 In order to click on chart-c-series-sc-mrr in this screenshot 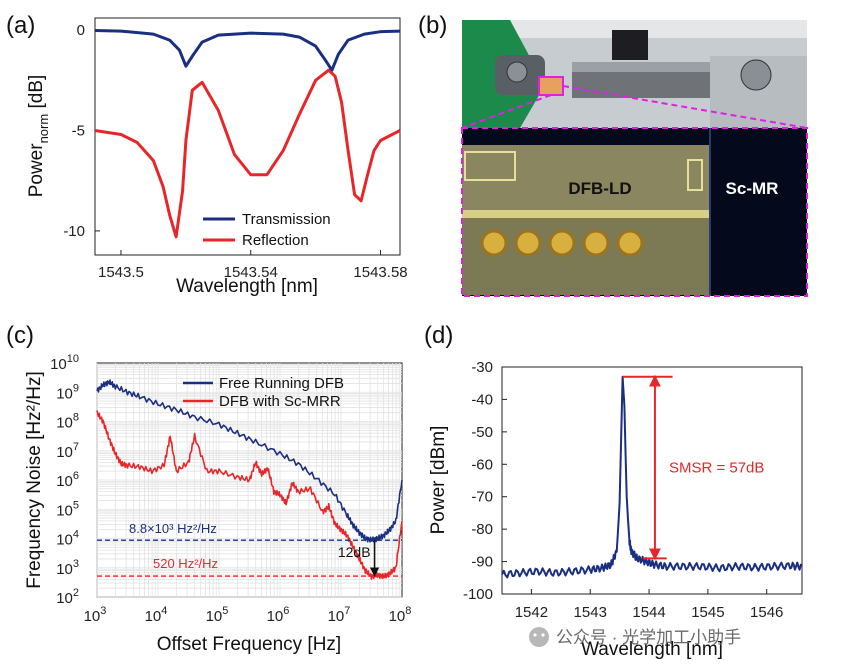, I will do `click(249, 495)`.